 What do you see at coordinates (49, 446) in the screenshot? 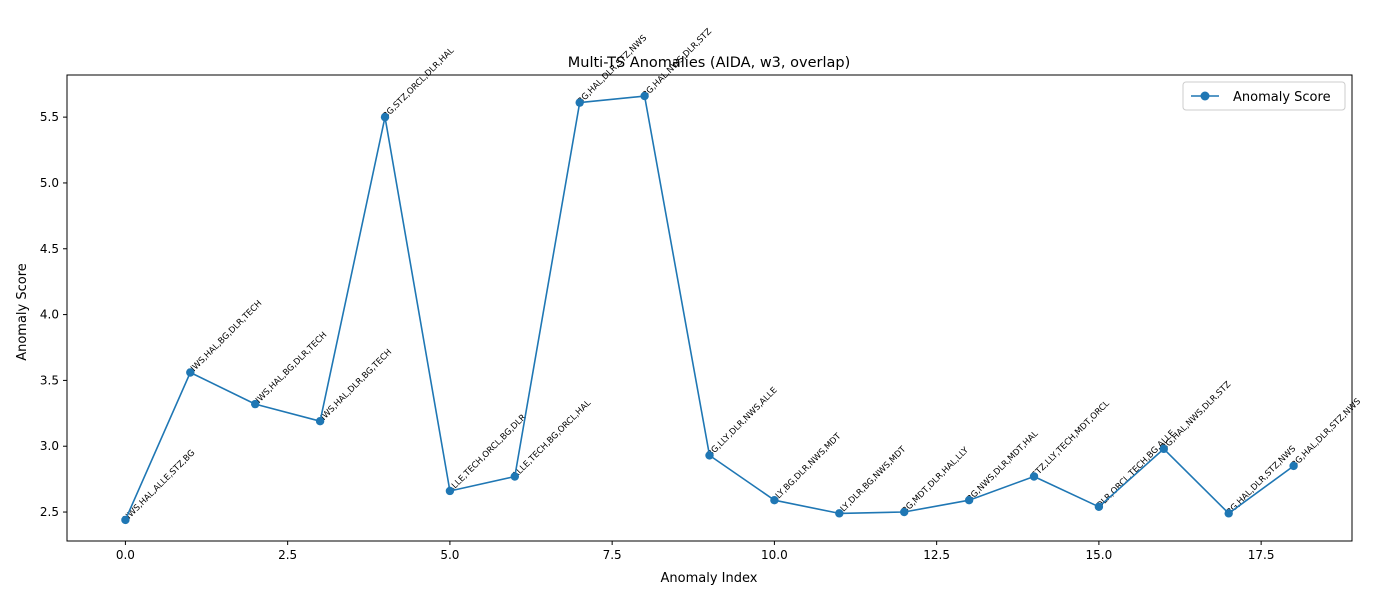
I see `y-tick-label: 3.0` at bounding box center [49, 446].